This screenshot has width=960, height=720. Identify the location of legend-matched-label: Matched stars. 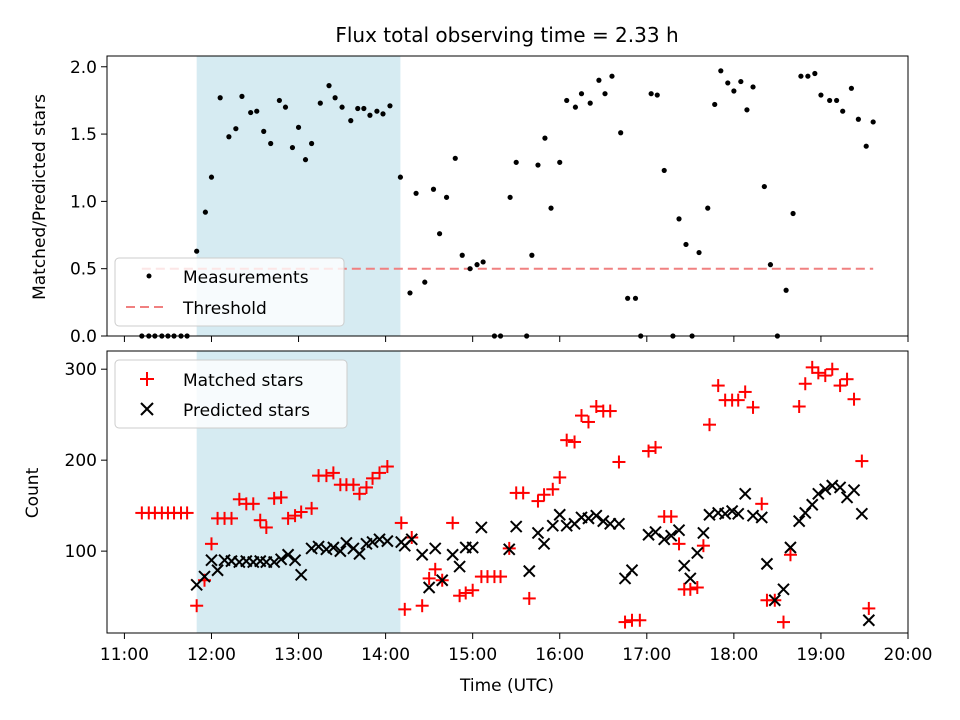
(243, 381).